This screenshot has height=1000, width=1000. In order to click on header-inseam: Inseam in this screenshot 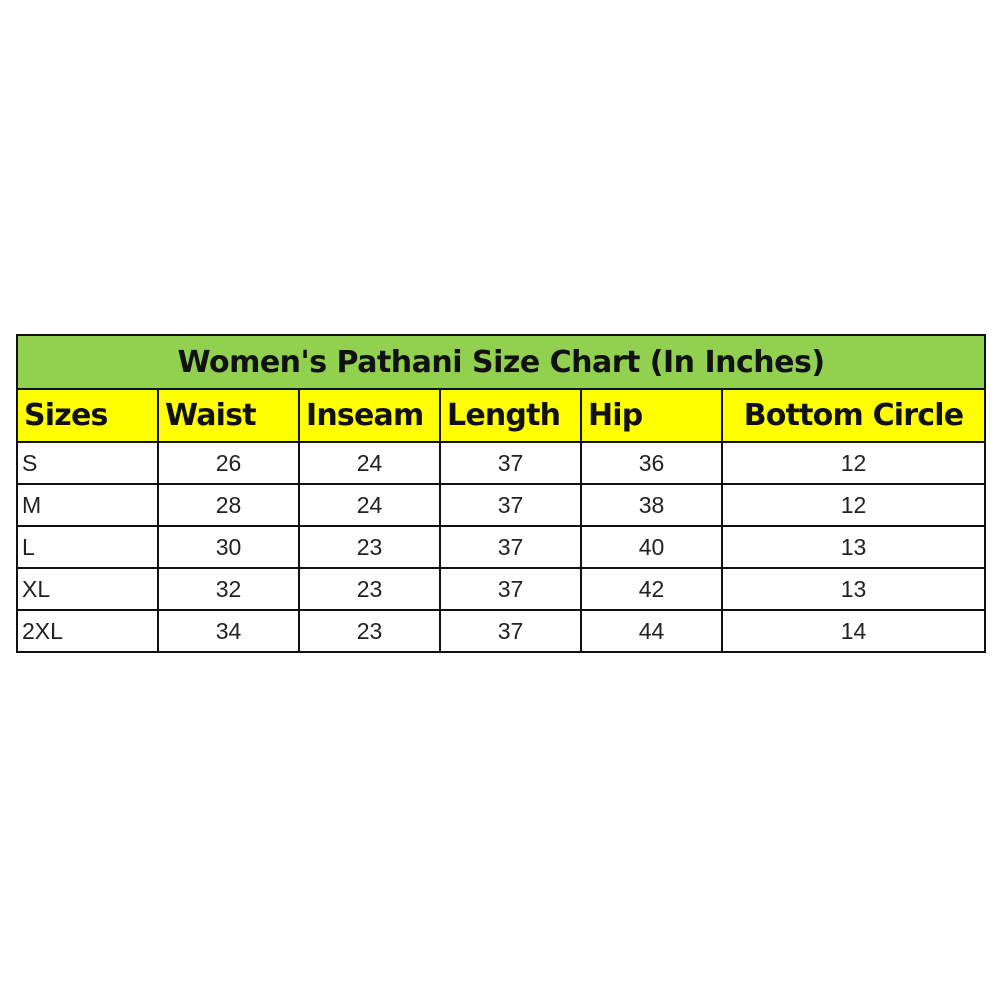, I will do `click(369, 415)`.